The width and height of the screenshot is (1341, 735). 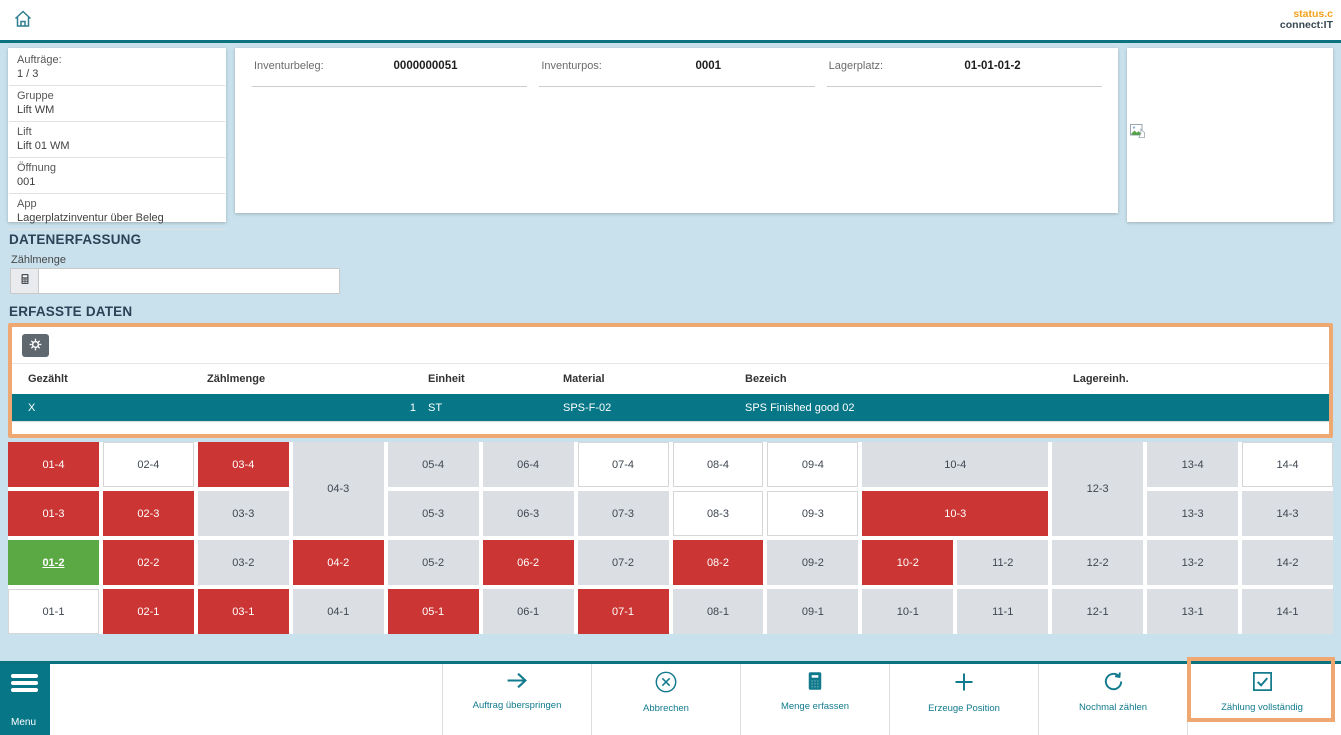 I want to click on location-cell-07-2: 07-2, so click(x=623, y=562).